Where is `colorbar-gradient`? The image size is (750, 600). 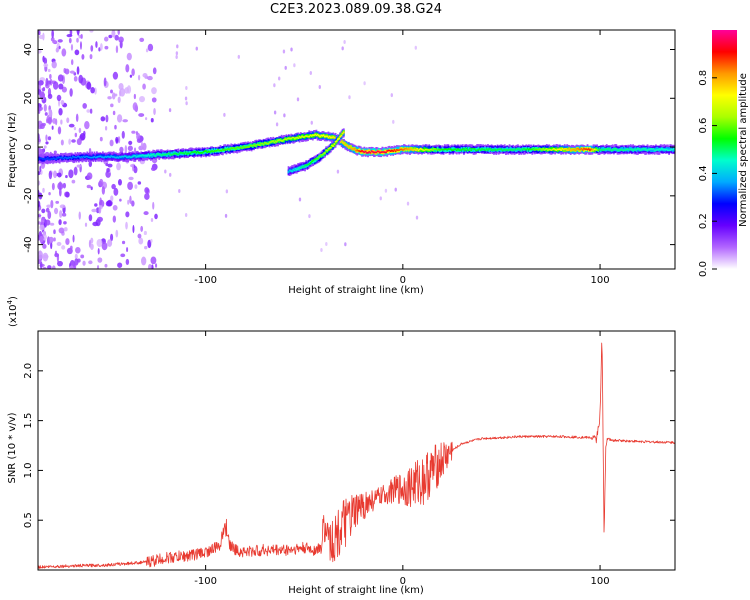
colorbar-gradient is located at coordinates (724, 149).